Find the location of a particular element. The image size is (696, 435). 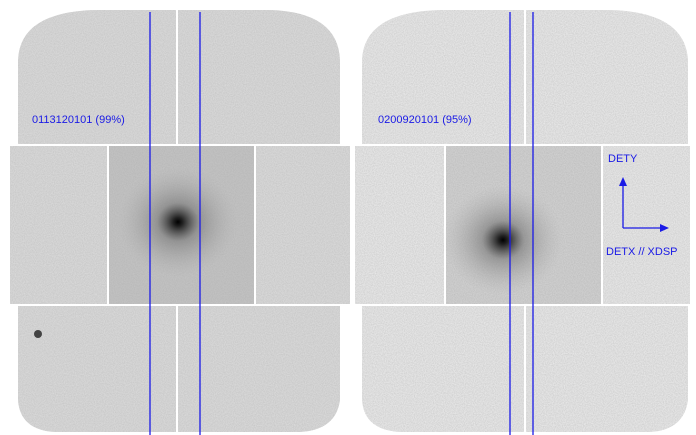

axis-arrows is located at coordinates (644, 204).